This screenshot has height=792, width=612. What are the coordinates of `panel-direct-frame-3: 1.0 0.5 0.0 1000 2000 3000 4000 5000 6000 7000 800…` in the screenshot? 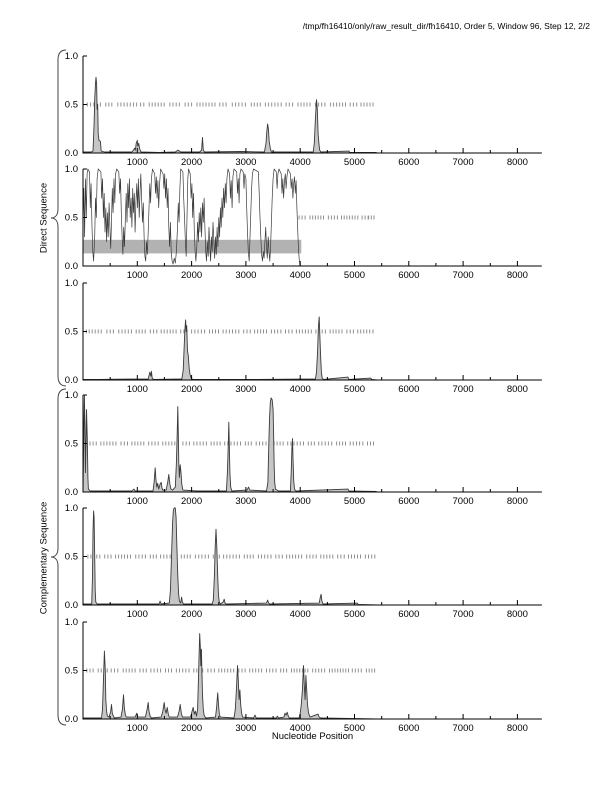 It's located at (303, 336).